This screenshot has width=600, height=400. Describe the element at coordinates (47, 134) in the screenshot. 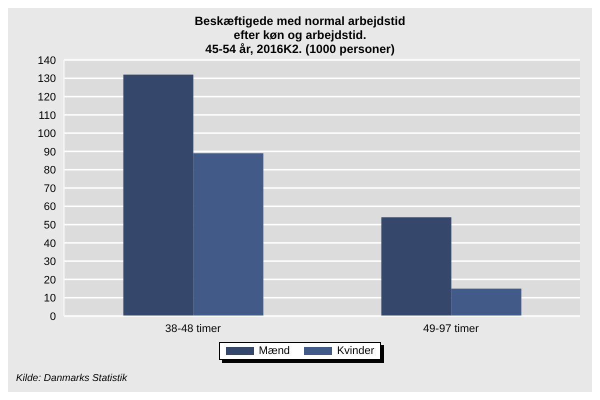

I see `y-tick-label: 100` at that location.